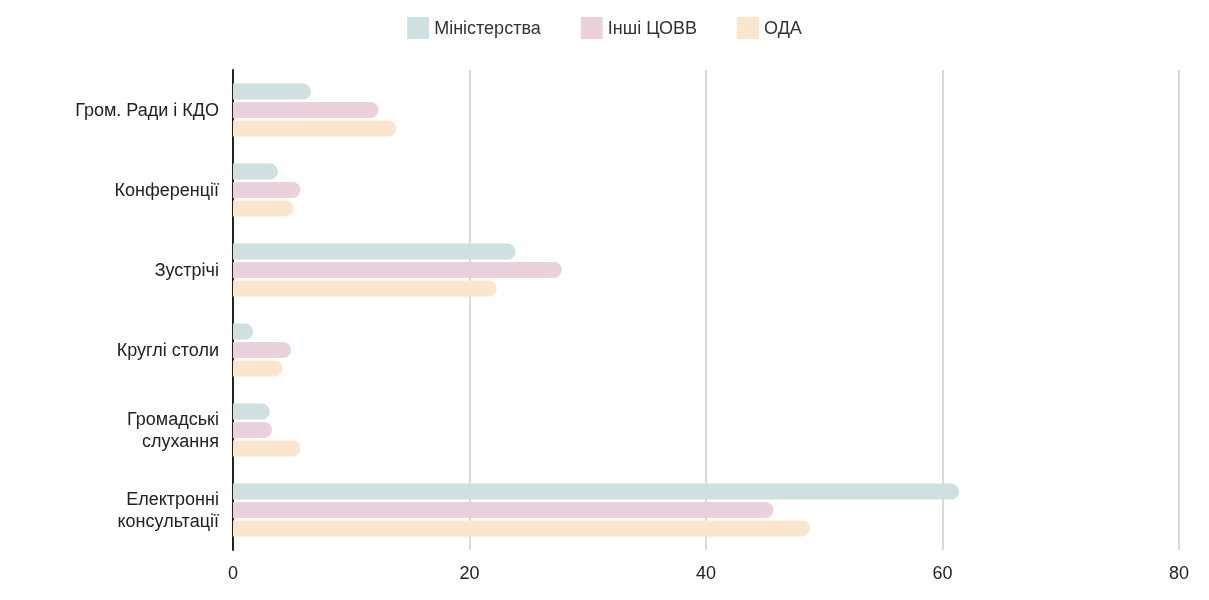 The image size is (1209, 600). What do you see at coordinates (166, 190) in the screenshot?
I see `y-tick-label: Конференції` at bounding box center [166, 190].